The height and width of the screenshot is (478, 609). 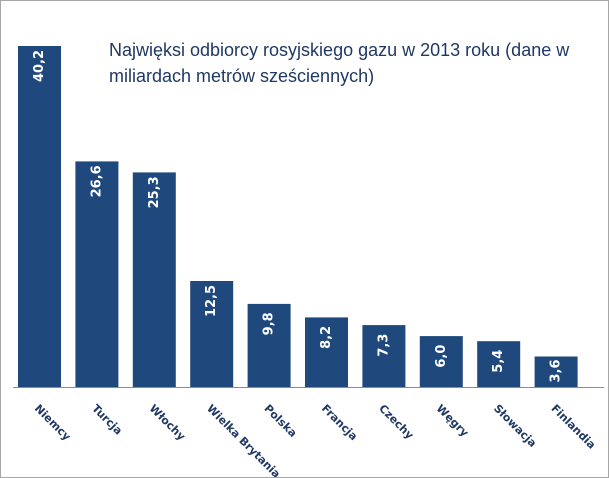 I want to click on bar-value-label: 26,6, so click(x=96, y=181).